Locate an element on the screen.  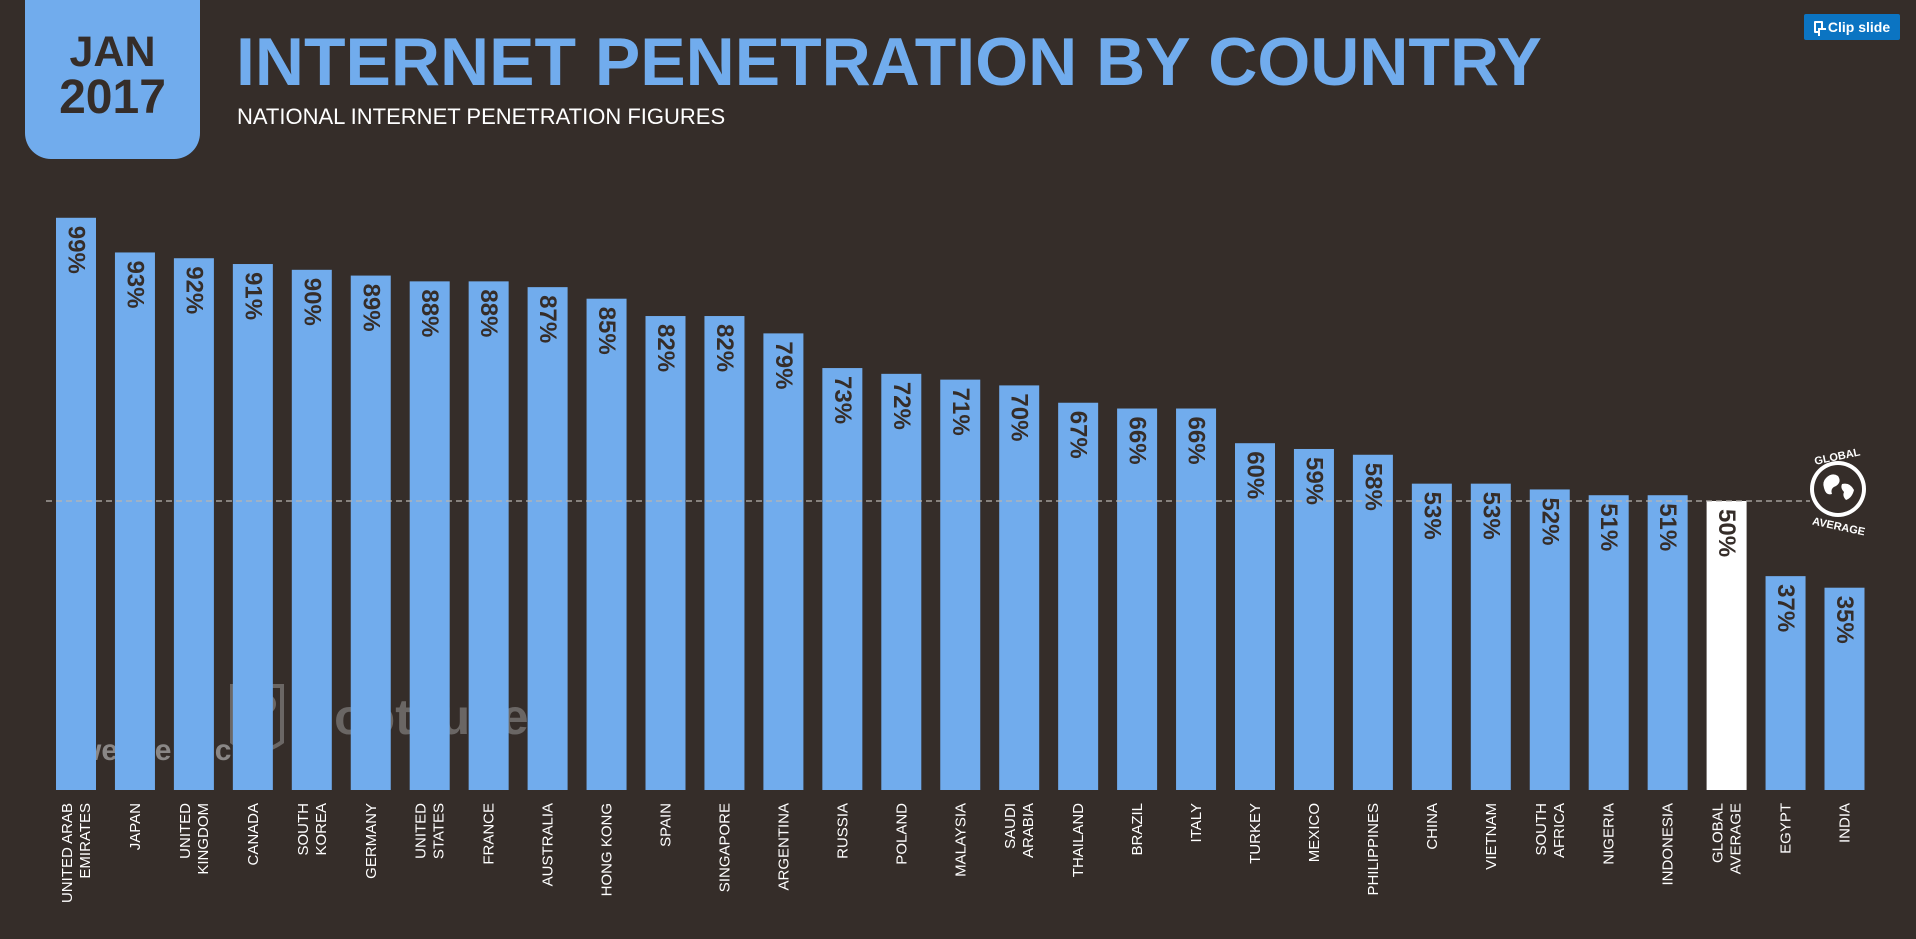
bar-brazil is located at coordinates (1137, 599).